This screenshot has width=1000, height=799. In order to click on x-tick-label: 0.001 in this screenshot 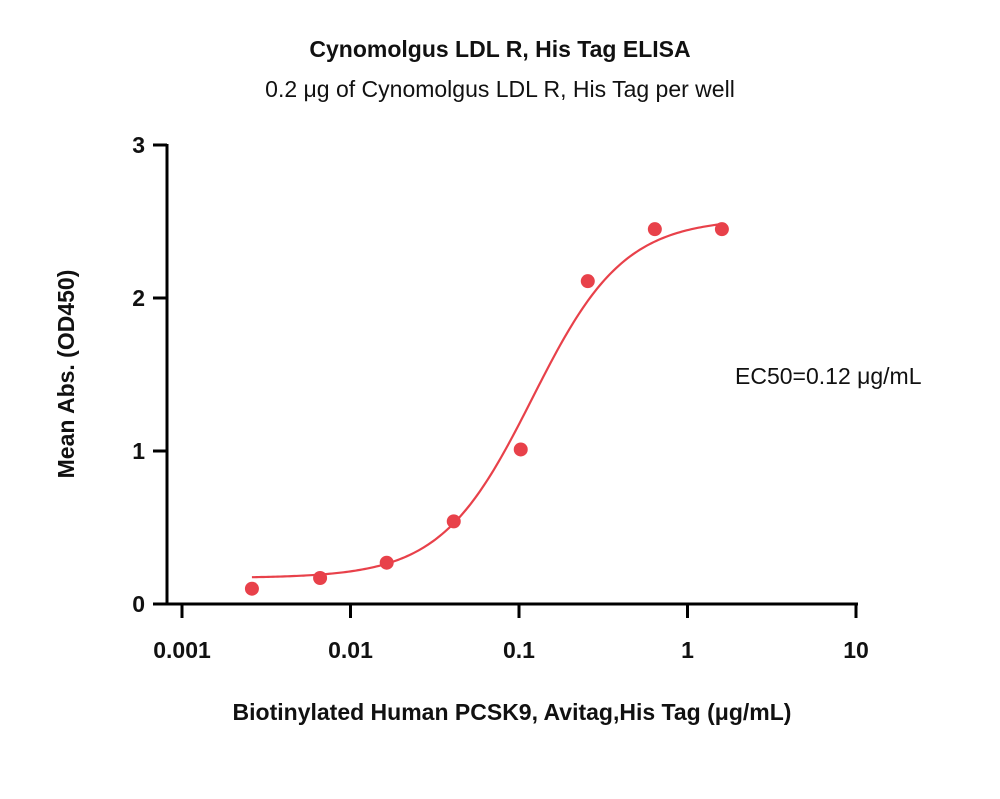, I will do `click(182, 650)`.